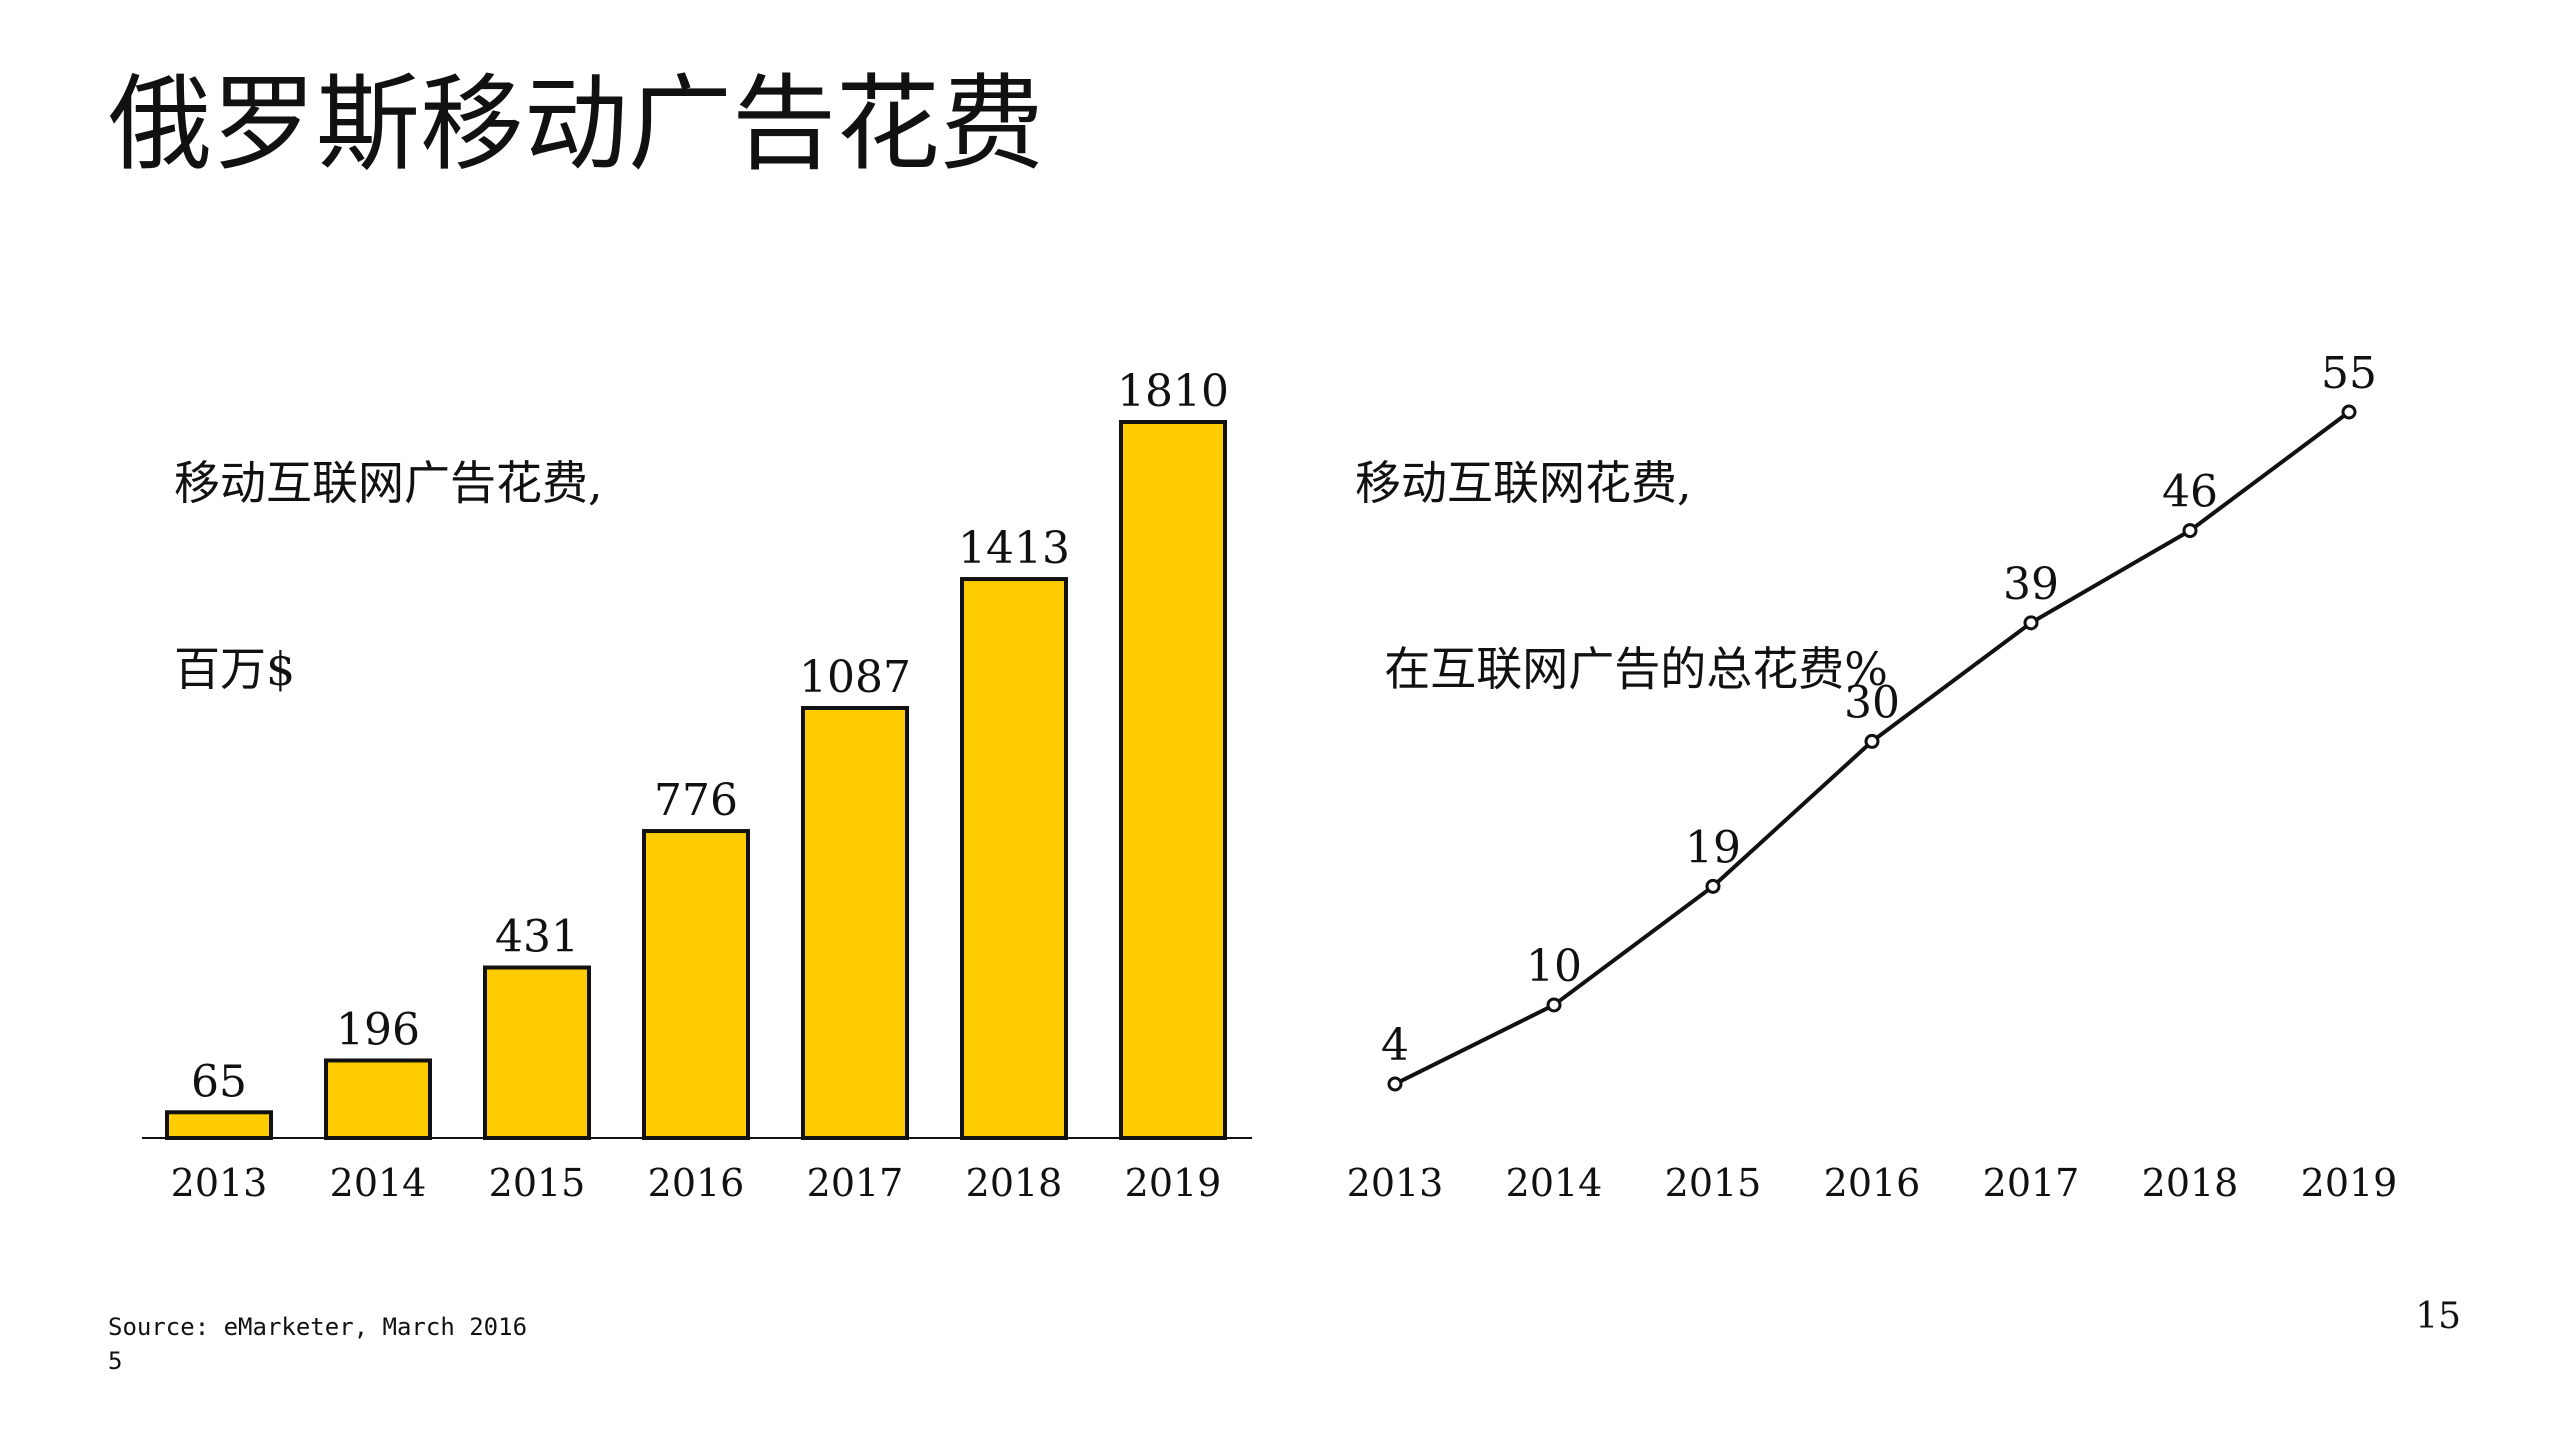 This screenshot has height=1440, width=2559. I want to click on line-chart-label-line-2: 在互联网广告的总花费%, so click(1621, 669).